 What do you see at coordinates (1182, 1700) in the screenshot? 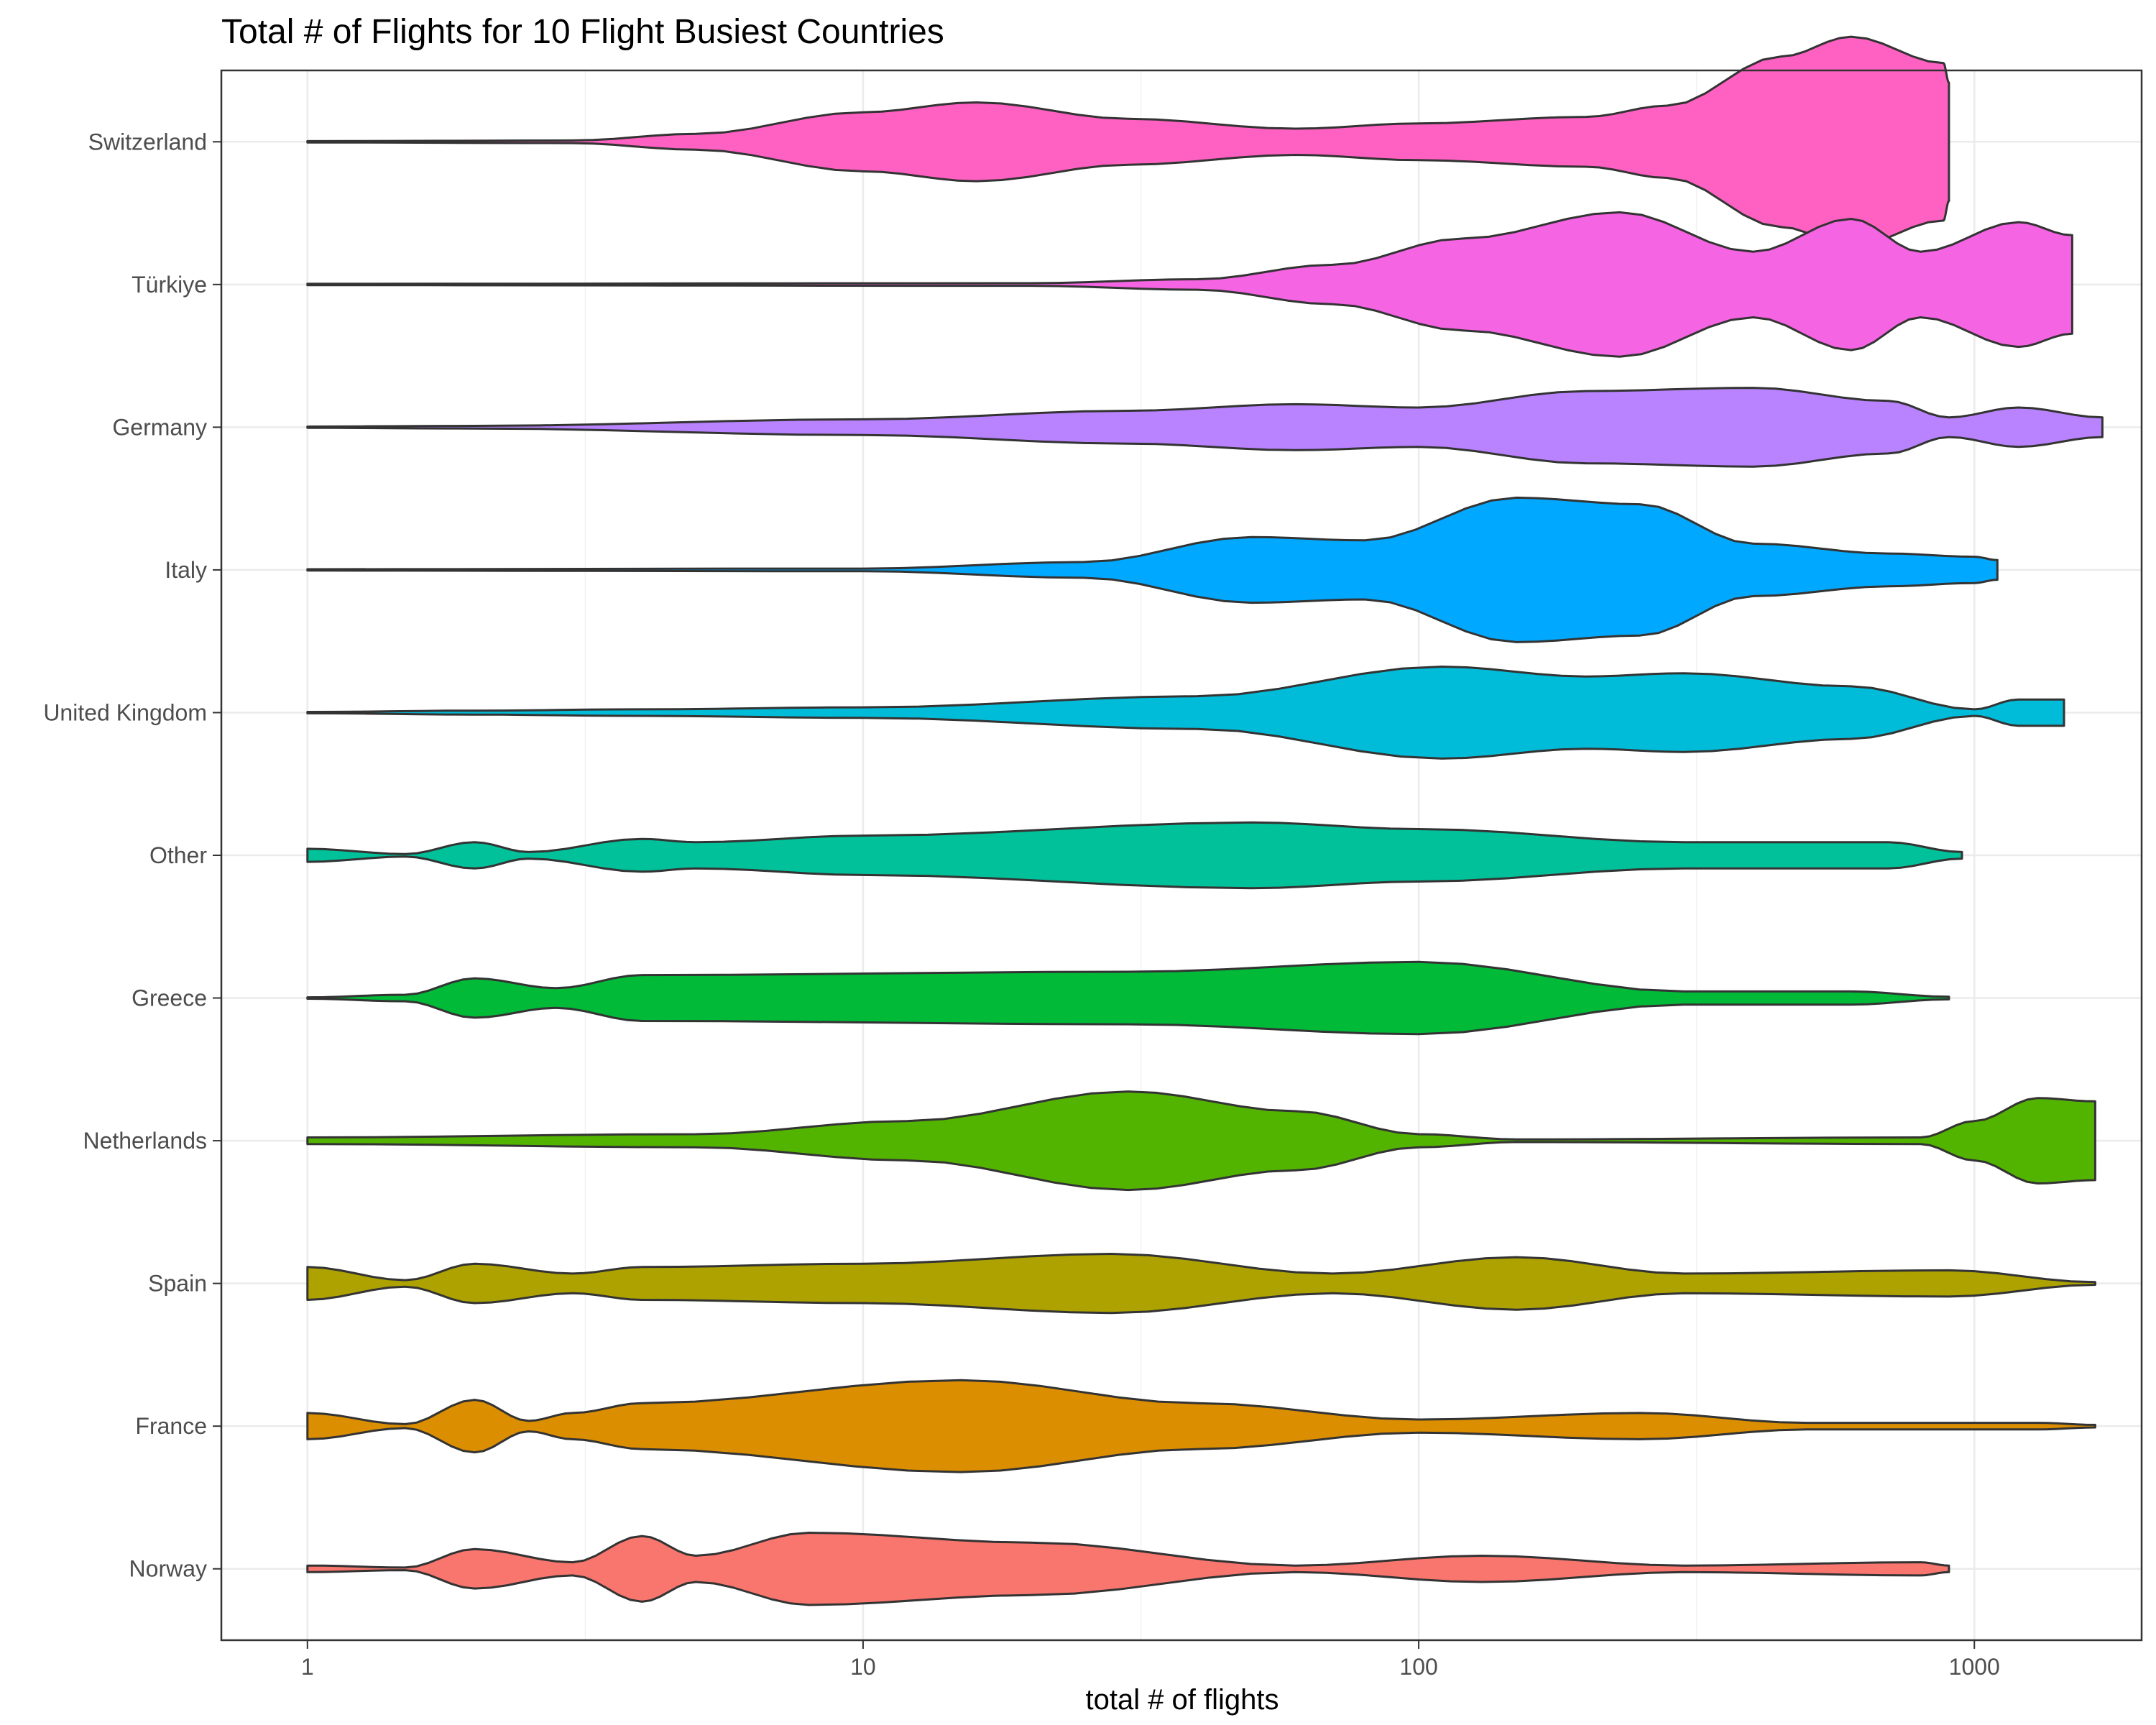
I see `x-axis-label: total # of flights` at bounding box center [1182, 1700].